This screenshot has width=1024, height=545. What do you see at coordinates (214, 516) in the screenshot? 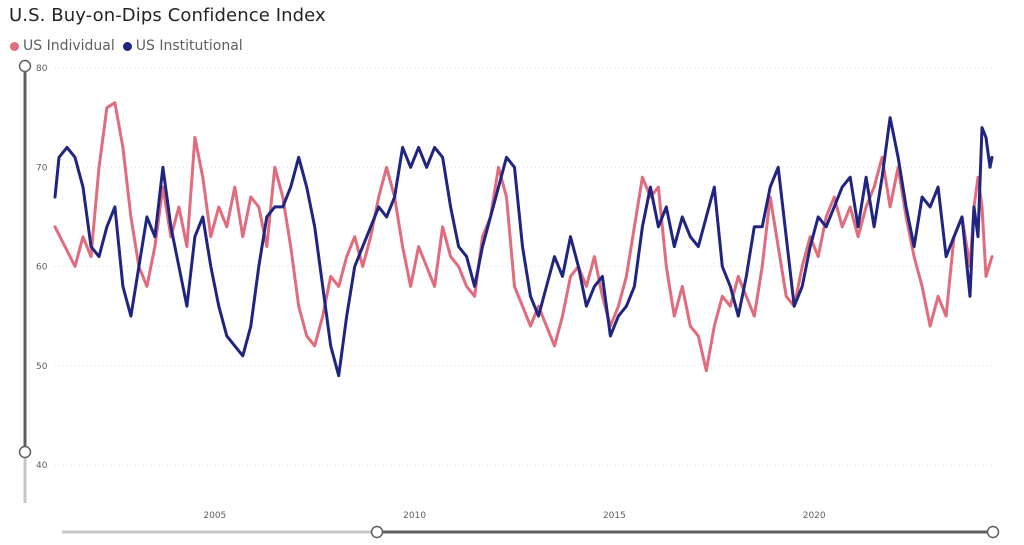
I see `x-tick-label-2005: 2005` at bounding box center [214, 516].